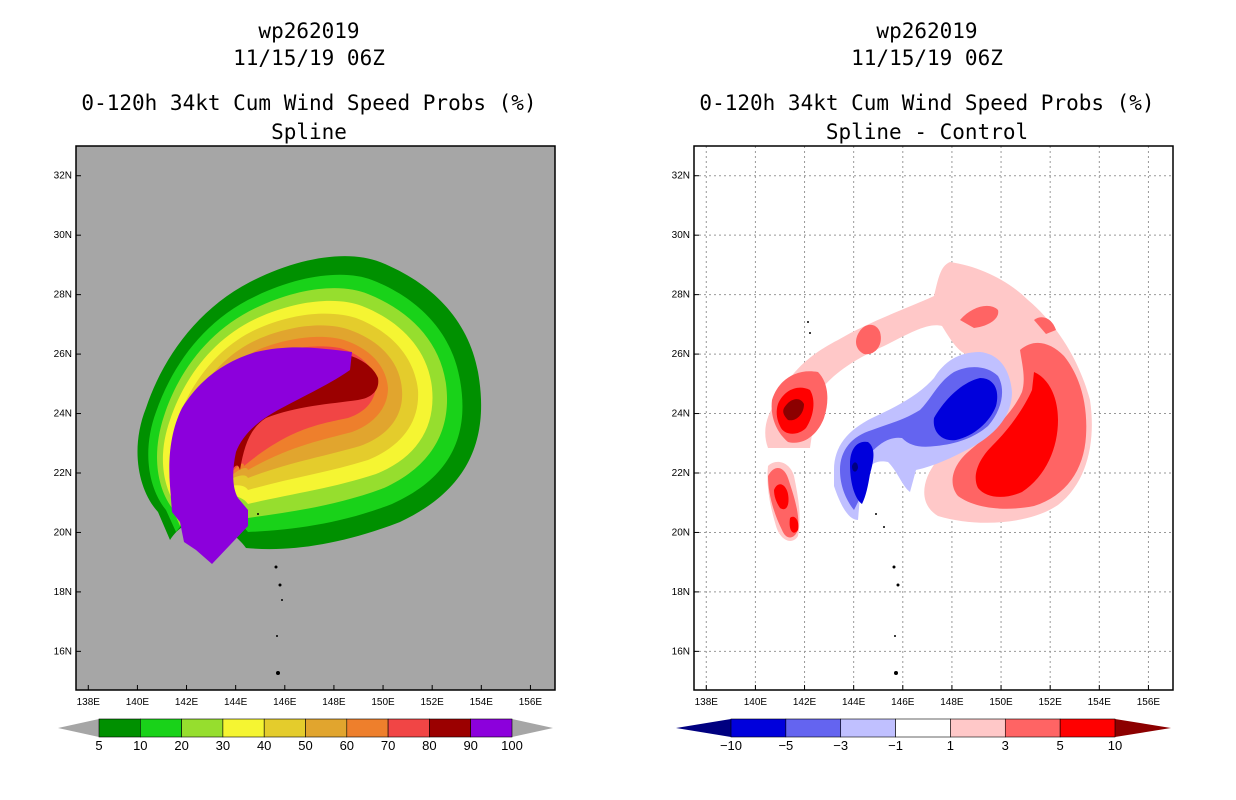 This screenshot has height=800, width=1236. Describe the element at coordinates (63, 651) in the screenshot. I see `y-tick-label: 16N` at that location.